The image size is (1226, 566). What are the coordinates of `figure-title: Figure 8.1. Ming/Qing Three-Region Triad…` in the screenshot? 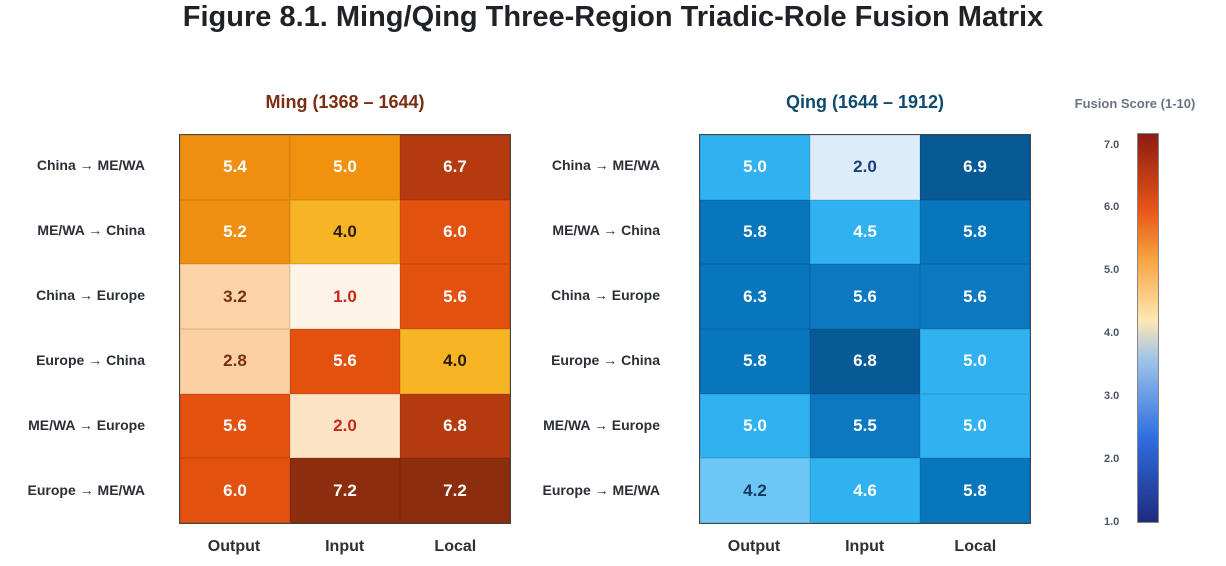 It's located at (613, 17).